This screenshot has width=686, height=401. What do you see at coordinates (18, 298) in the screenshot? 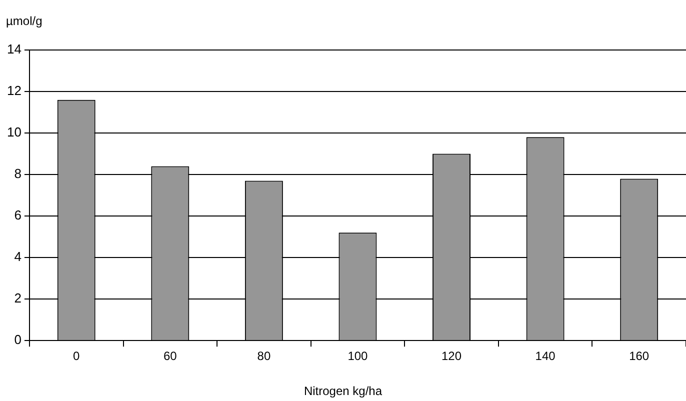
I see `y-tick-label: 2` at bounding box center [18, 298].